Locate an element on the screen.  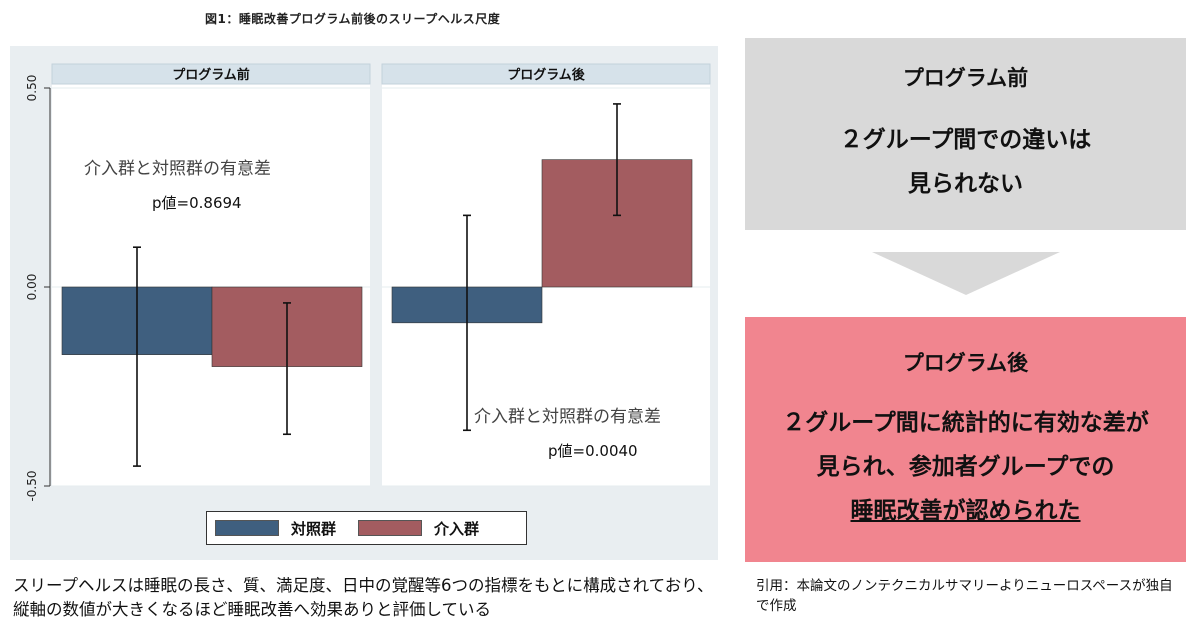
annotation-pvalue: p値=0.8694 is located at coordinates (197, 203).